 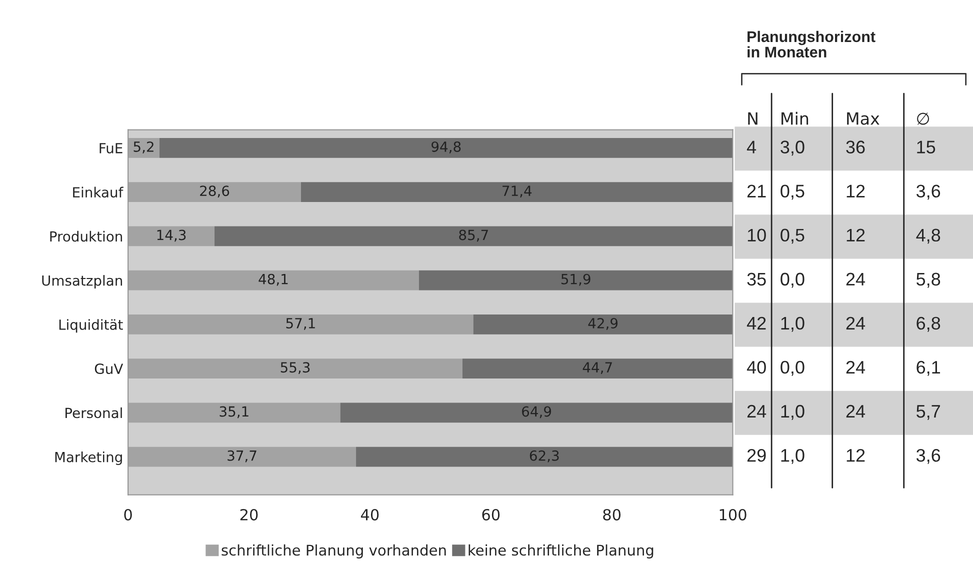 What do you see at coordinates (792, 148) in the screenshot?
I see `text: 3,0` at bounding box center [792, 148].